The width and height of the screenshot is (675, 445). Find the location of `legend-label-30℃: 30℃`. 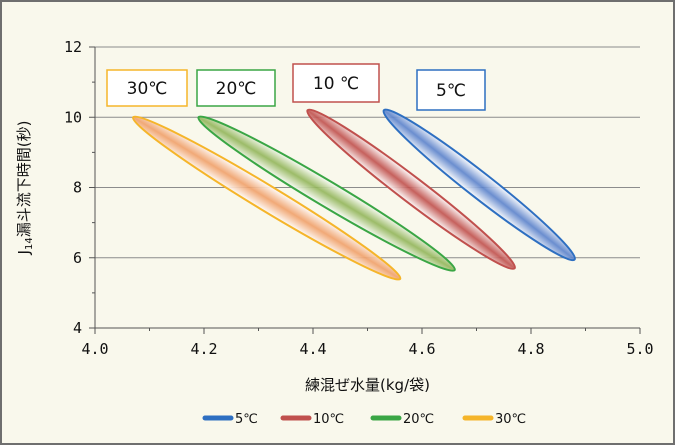

legend-label-30℃: 30℃ is located at coordinates (510, 419).